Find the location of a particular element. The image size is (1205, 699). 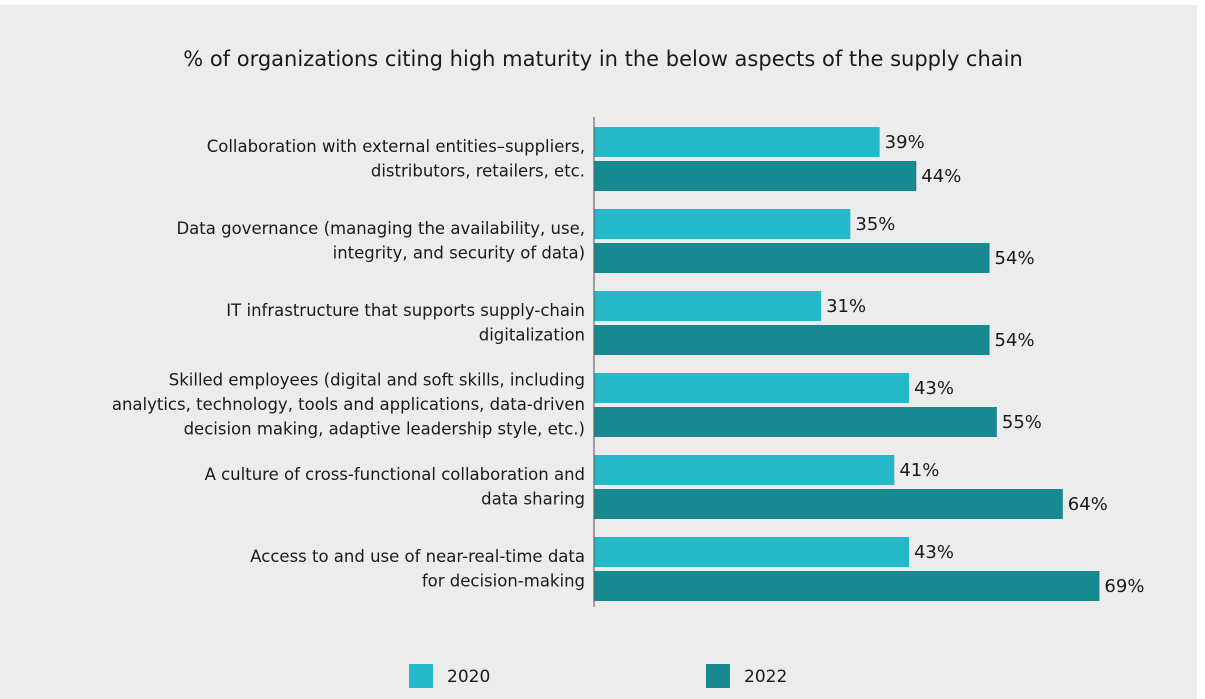

value-label: 31% is located at coordinates (846, 306).